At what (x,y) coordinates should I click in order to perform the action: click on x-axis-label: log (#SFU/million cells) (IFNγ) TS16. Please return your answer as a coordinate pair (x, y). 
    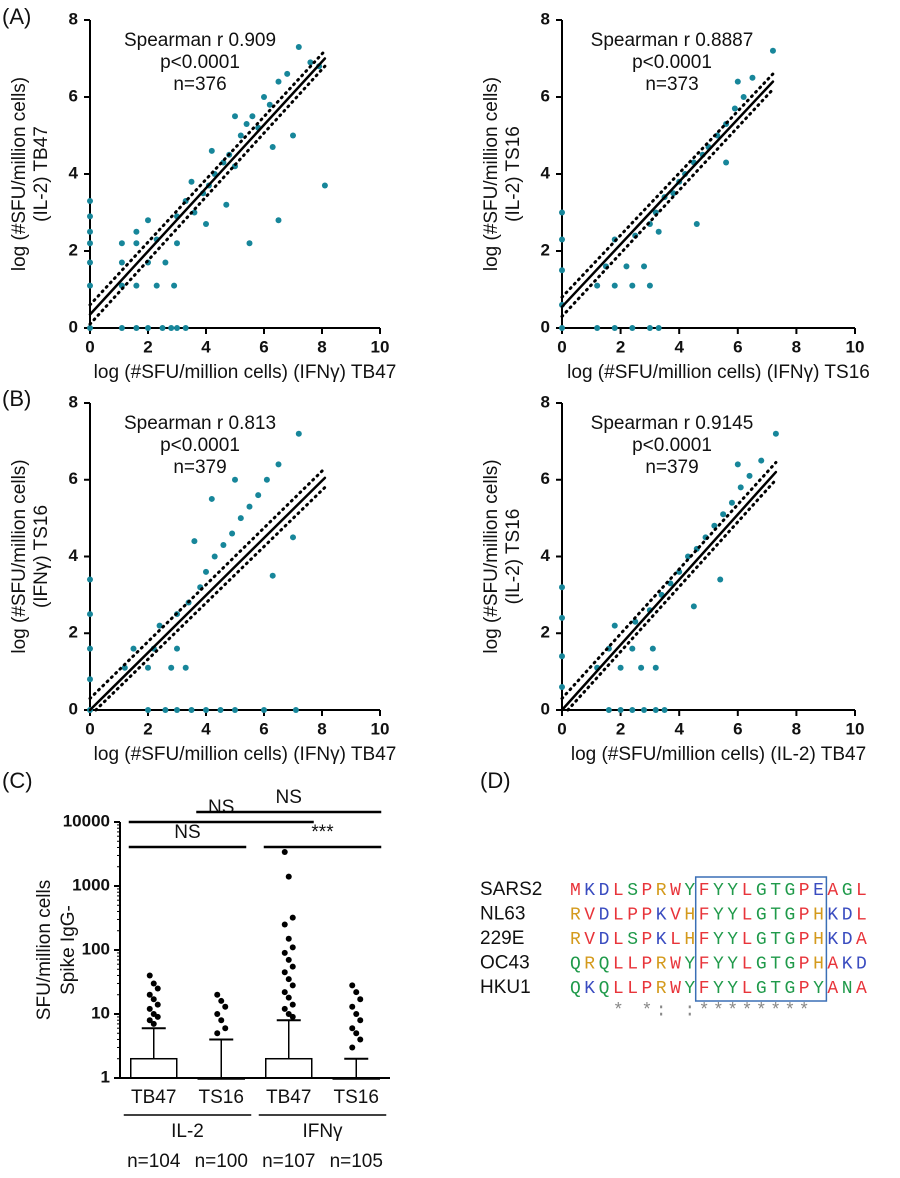
    Looking at the image, I should click on (718, 372).